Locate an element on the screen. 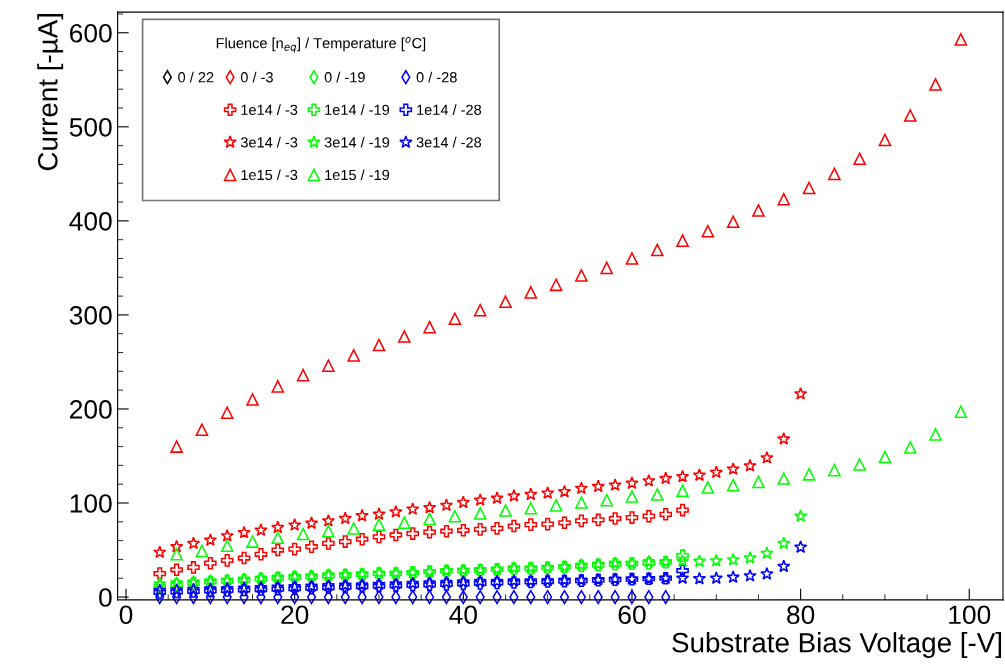 This screenshot has width=1005, height=671. legend-label: 3e14 / -3 is located at coordinates (269, 142).